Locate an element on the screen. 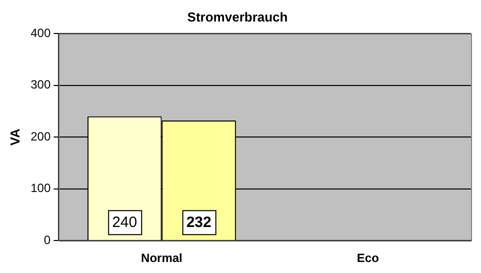 The width and height of the screenshot is (481, 273). chart-title: Stromverbrauch is located at coordinates (237, 16).